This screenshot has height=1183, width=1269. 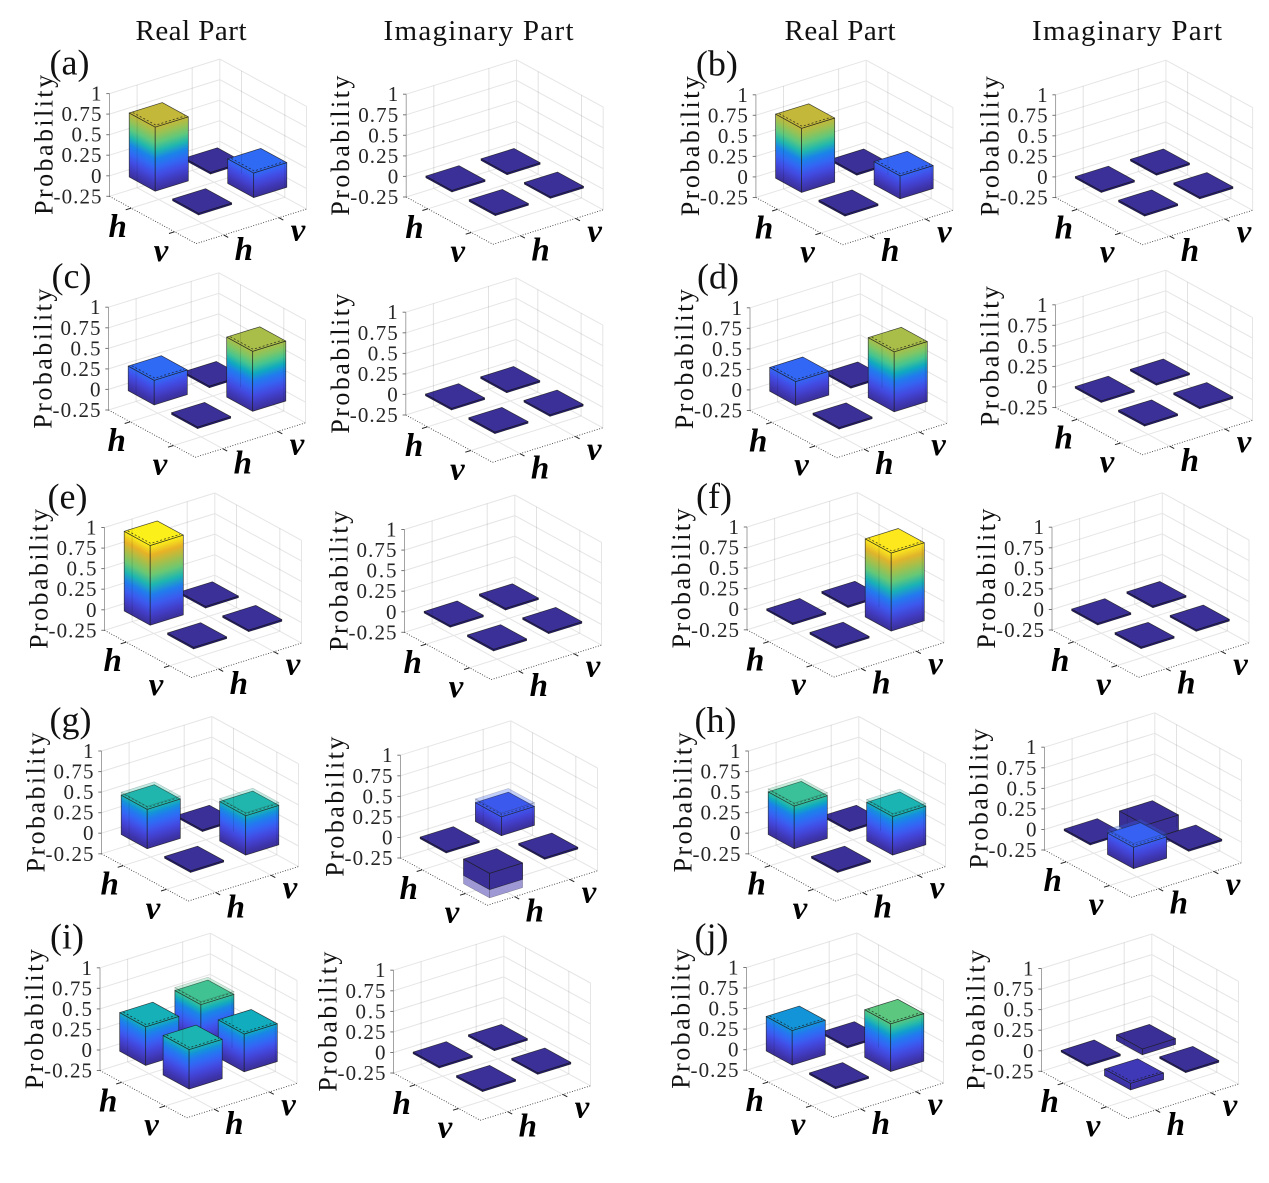 What do you see at coordinates (67, 937) in the screenshot?
I see `svg-text: (i)` at bounding box center [67, 937].